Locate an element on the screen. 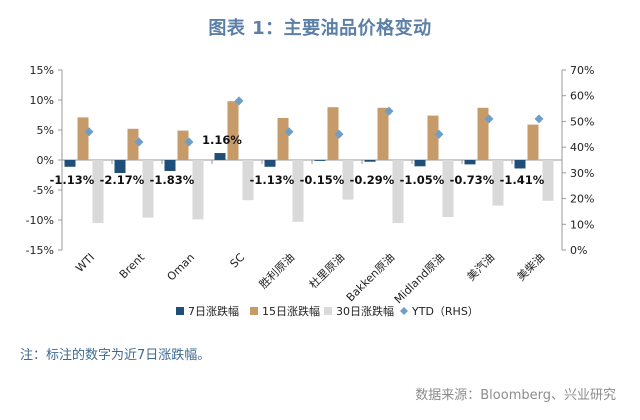 This screenshot has height=420, width=640. right-tick-label: 30% is located at coordinates (582, 173).